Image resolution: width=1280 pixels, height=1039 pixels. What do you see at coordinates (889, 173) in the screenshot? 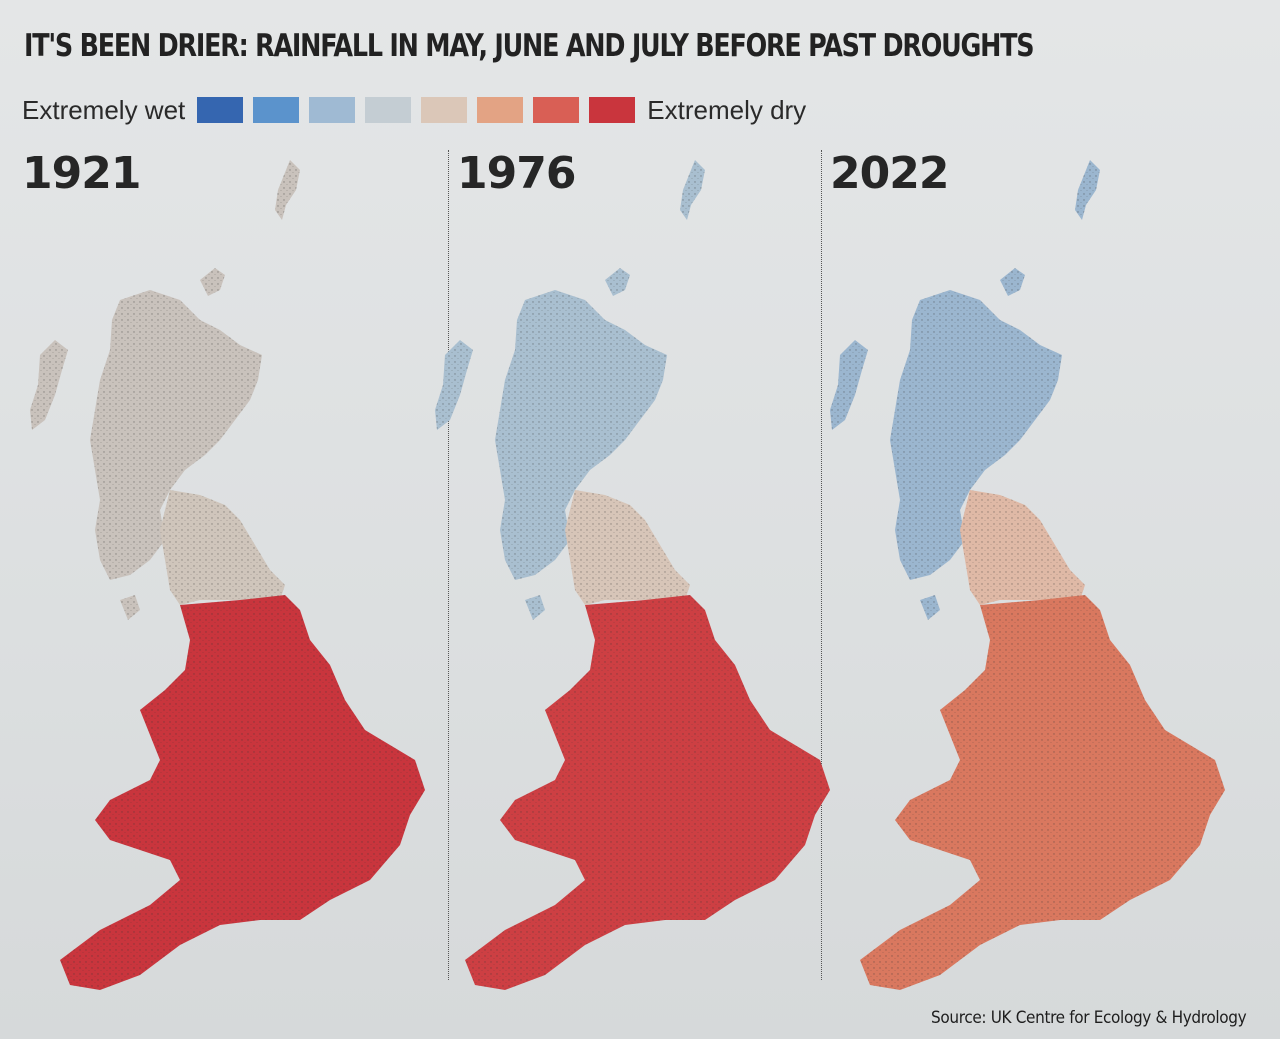
I see `year-label: 2022` at bounding box center [889, 173].